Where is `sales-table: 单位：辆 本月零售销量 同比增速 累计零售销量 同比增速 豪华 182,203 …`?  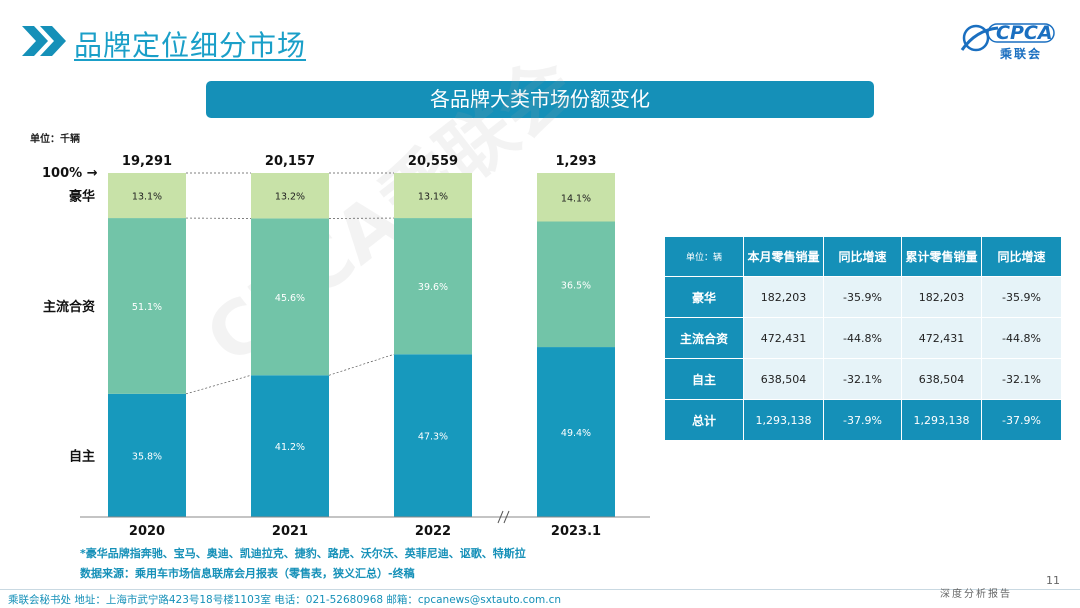 sales-table: 单位：辆 本月零售销量 同比增速 累计零售销量 同比增速 豪华 182,203 … is located at coordinates (863, 338).